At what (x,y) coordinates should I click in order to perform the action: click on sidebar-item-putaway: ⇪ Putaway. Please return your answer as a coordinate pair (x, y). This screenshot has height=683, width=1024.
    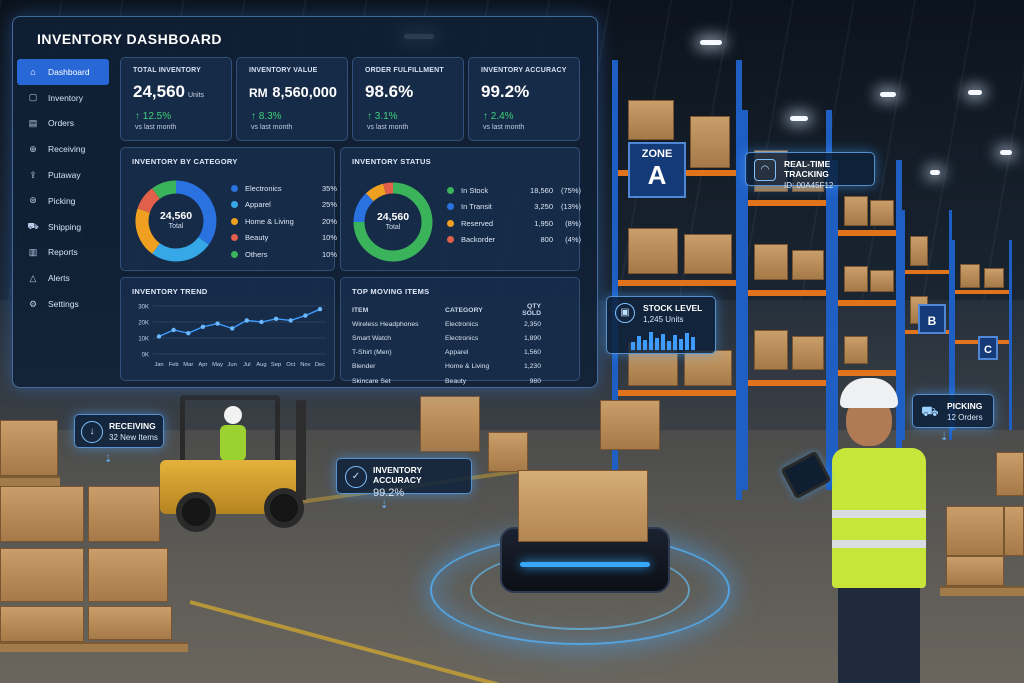
    Looking at the image, I should click on (63, 175).